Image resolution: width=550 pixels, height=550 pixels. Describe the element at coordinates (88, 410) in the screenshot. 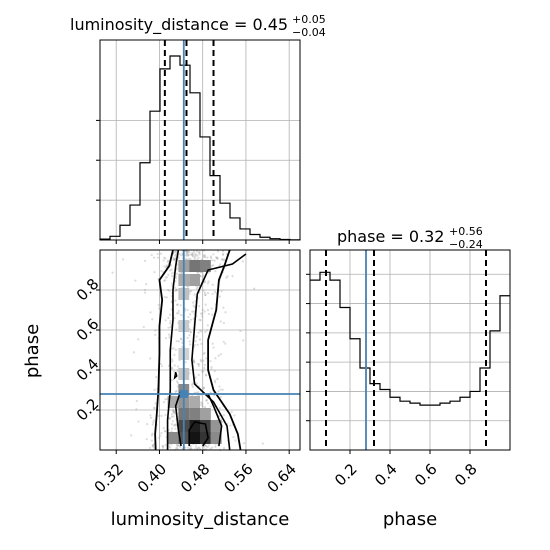

I see `phase-y-tick-label: 0.2` at that location.